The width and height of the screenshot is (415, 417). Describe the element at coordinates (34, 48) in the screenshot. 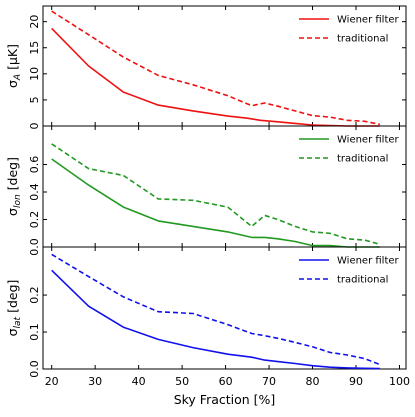

I see `y-tick-label: 15` at that location.